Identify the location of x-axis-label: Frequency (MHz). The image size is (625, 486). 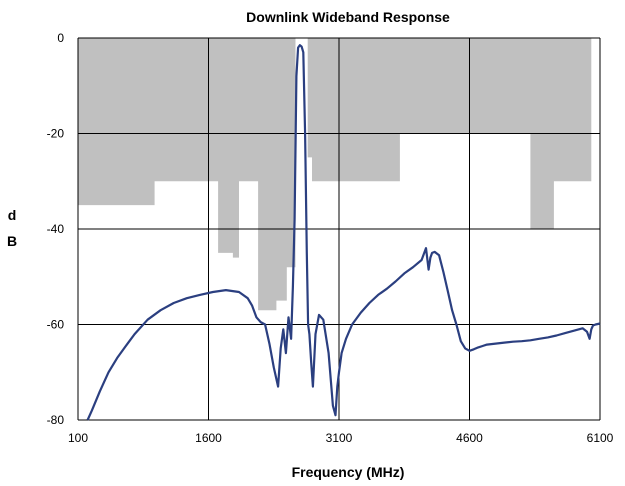
(348, 472).